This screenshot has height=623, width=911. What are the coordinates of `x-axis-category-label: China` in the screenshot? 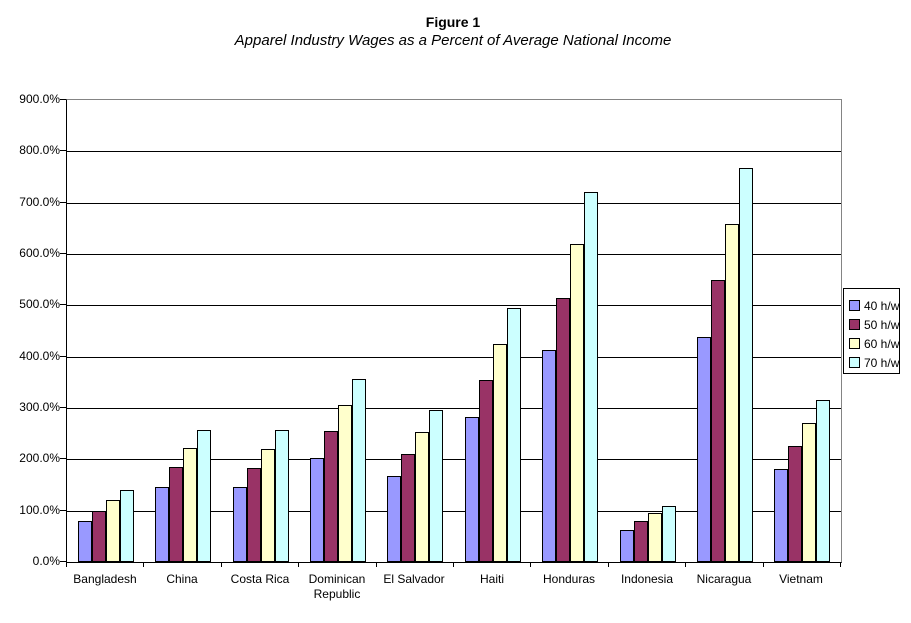 It's located at (182, 579).